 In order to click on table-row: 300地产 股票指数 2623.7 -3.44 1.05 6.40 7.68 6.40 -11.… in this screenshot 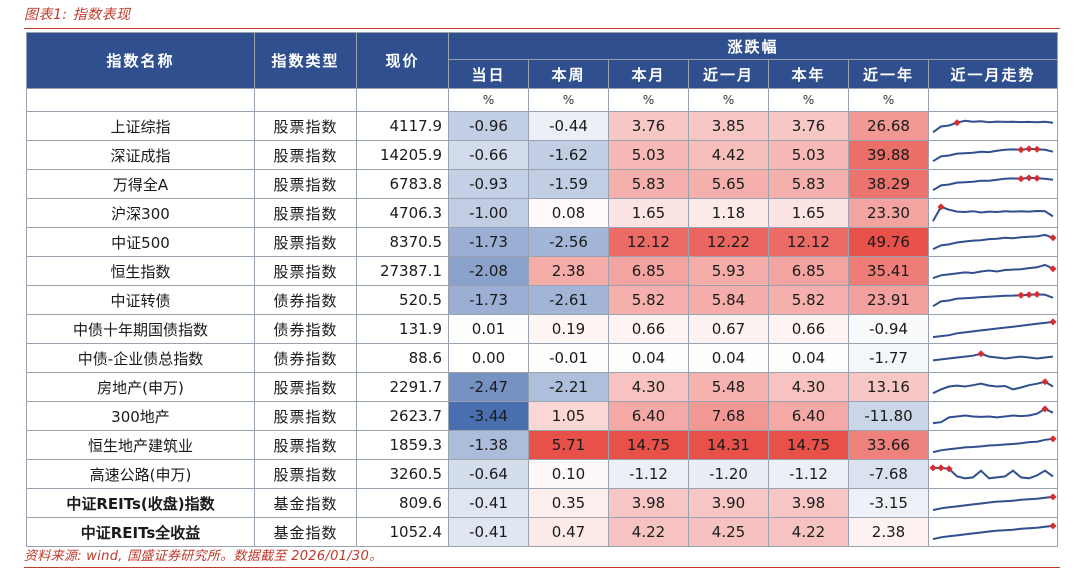, I will do `click(542, 416)`.